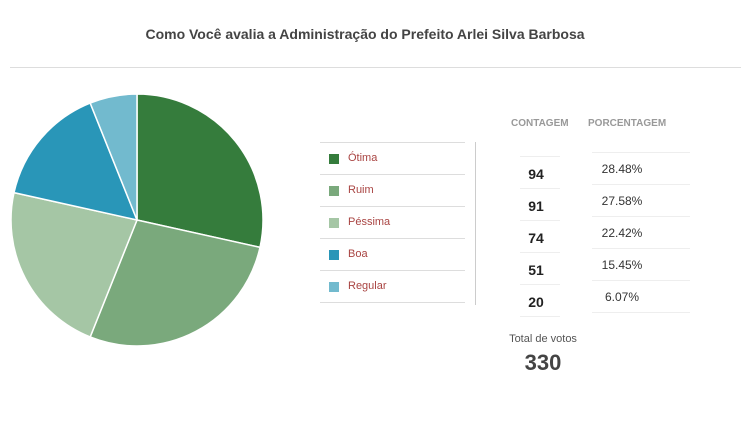  What do you see at coordinates (392, 159) in the screenshot?
I see `legend-item: Ótima` at bounding box center [392, 159].